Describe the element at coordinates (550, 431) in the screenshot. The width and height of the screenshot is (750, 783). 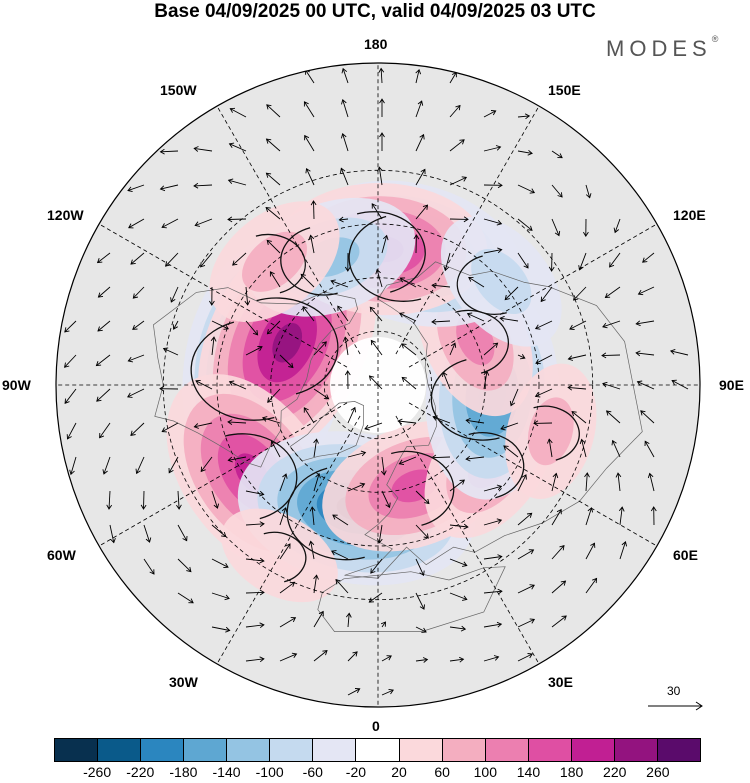
I see `anomaly-contour-band` at that location.